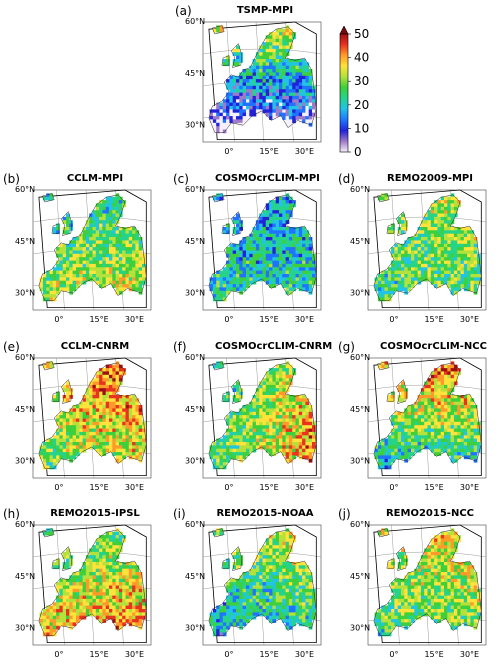 The image size is (500, 665). What do you see at coordinates (361, 34) in the screenshot?
I see `colorbar-tick-label: 50` at bounding box center [361, 34].